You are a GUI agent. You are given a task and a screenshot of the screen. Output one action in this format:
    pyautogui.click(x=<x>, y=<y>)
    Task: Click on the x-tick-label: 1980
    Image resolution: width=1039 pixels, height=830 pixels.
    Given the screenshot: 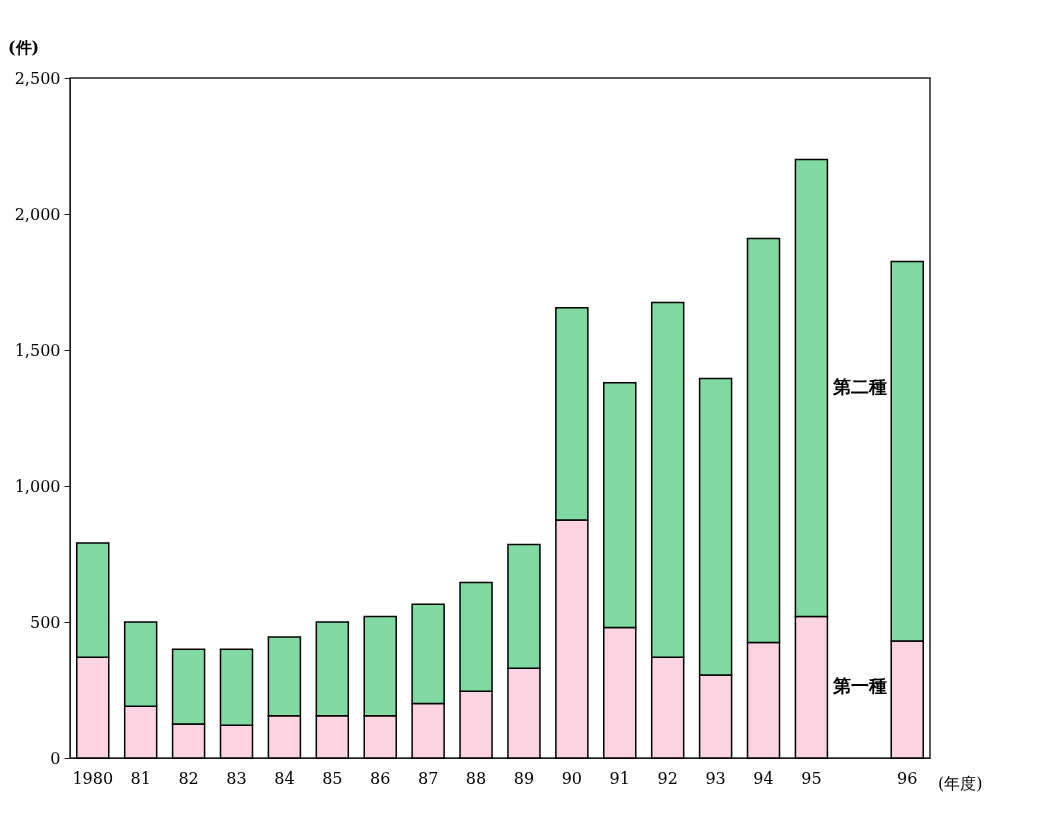 What is the action you would take?
    pyautogui.click(x=93, y=778)
    